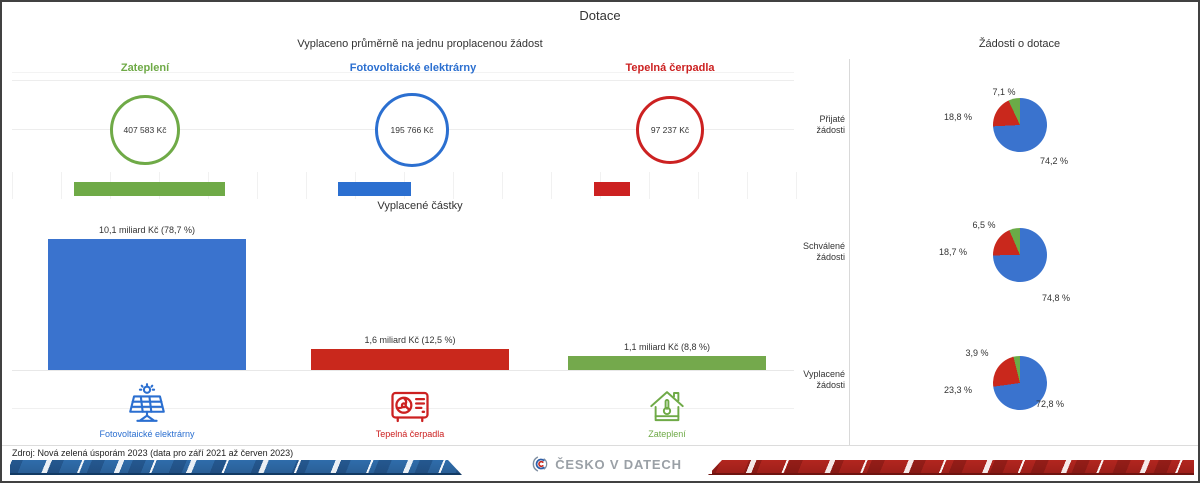  I want to click on avg-value-fotovoltaika: 195 766 Kč, so click(412, 130).